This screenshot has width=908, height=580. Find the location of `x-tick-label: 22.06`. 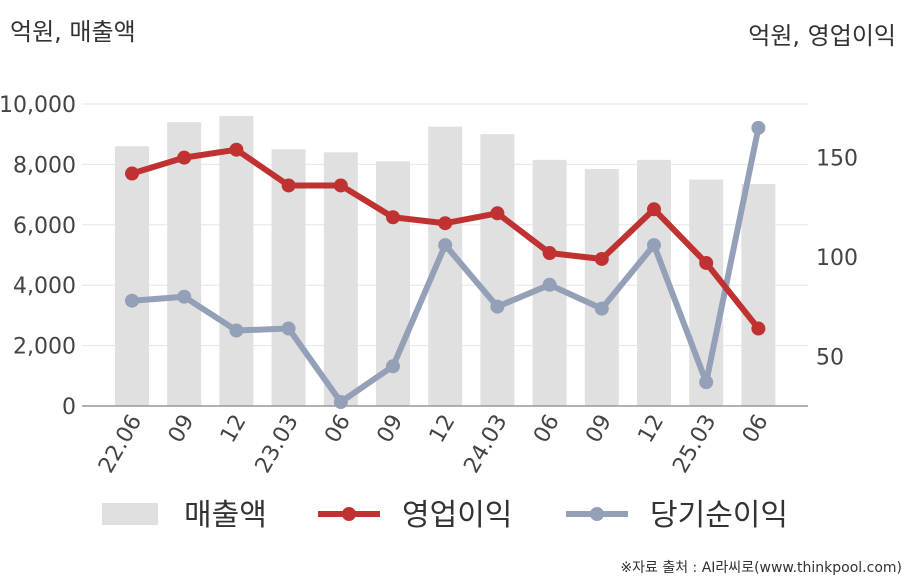

x-tick-label: 22.06 is located at coordinates (120, 444).